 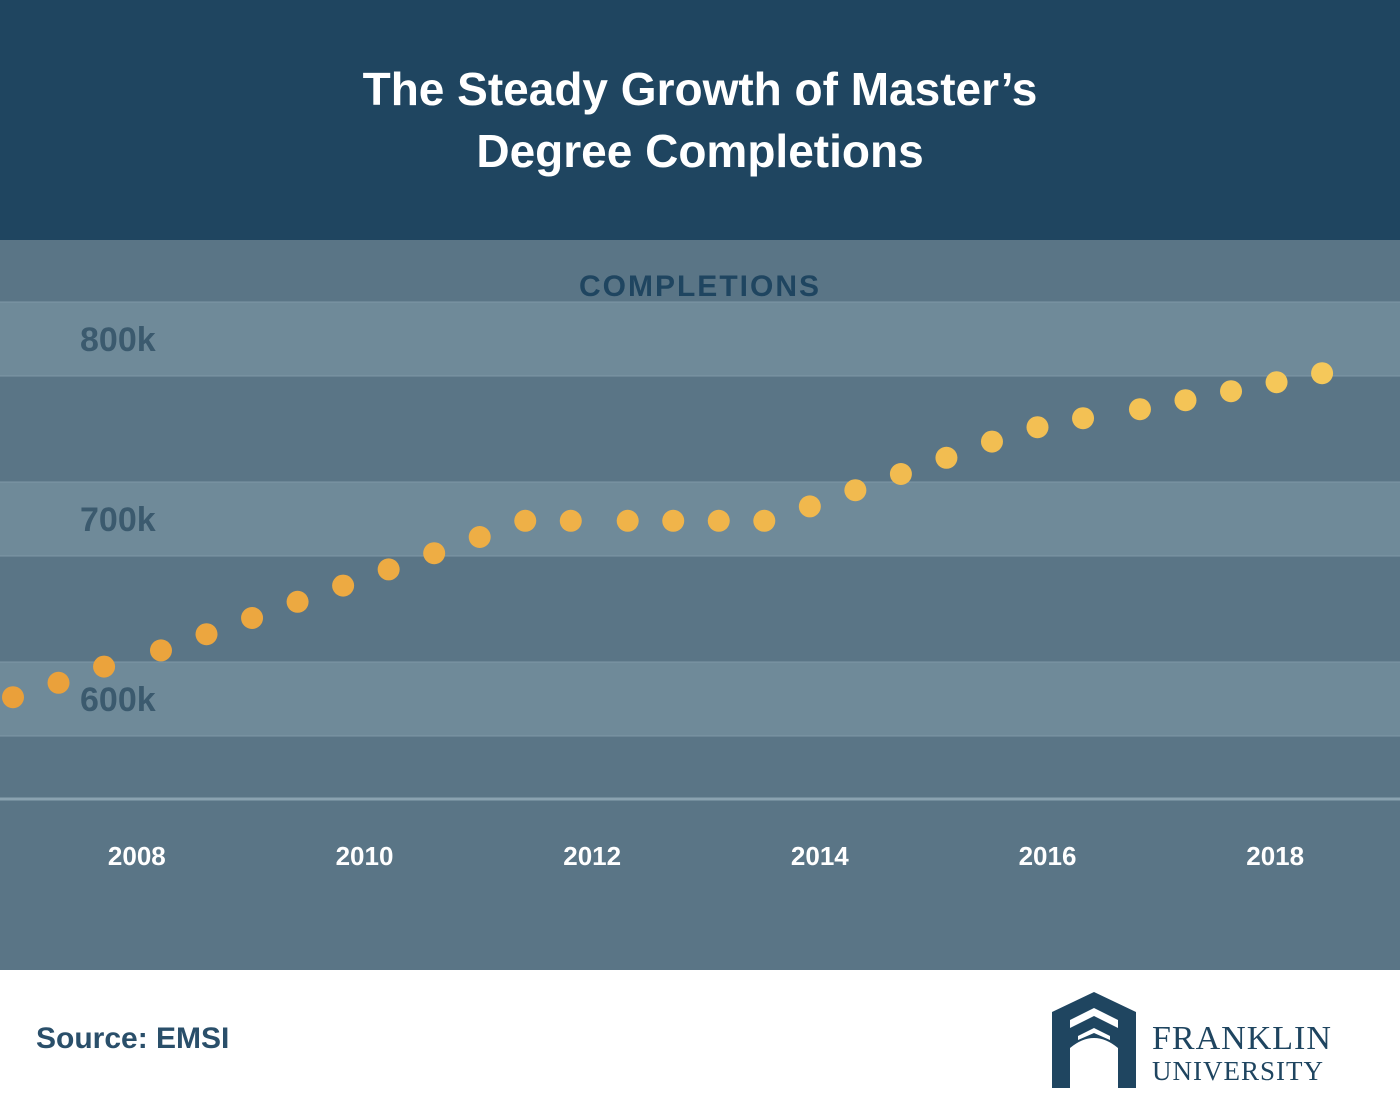 I want to click on chart-subtitle: COMPLETIONS, so click(x=700, y=286).